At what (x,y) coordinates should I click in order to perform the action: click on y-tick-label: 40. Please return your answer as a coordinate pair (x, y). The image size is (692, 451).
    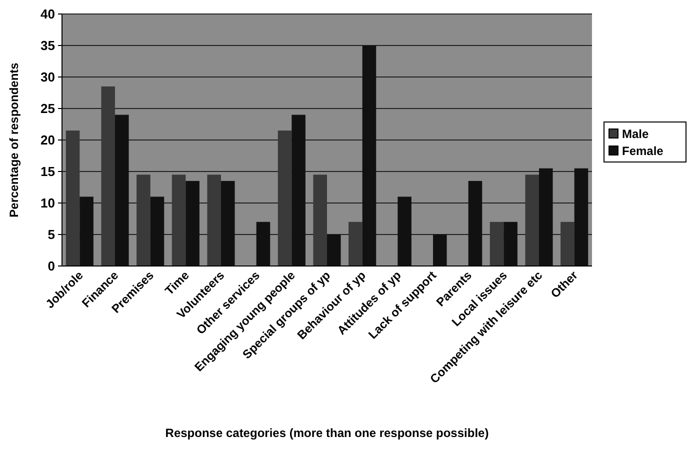
    Looking at the image, I should click on (47, 14).